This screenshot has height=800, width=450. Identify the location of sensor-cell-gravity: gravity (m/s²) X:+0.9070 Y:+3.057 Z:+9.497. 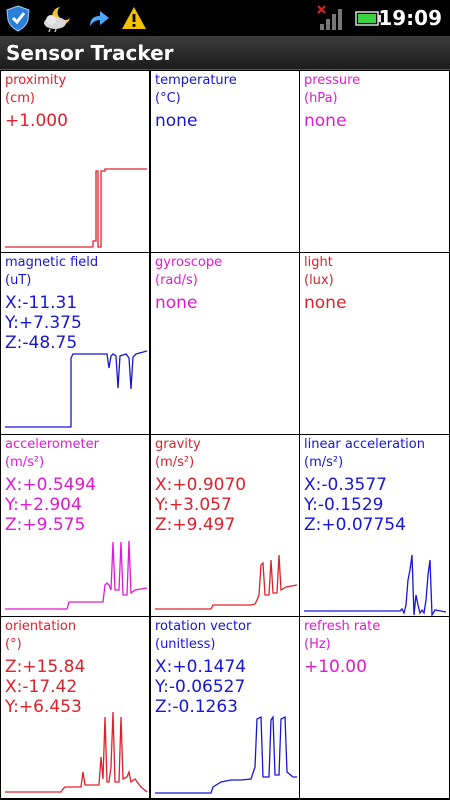
(225, 525).